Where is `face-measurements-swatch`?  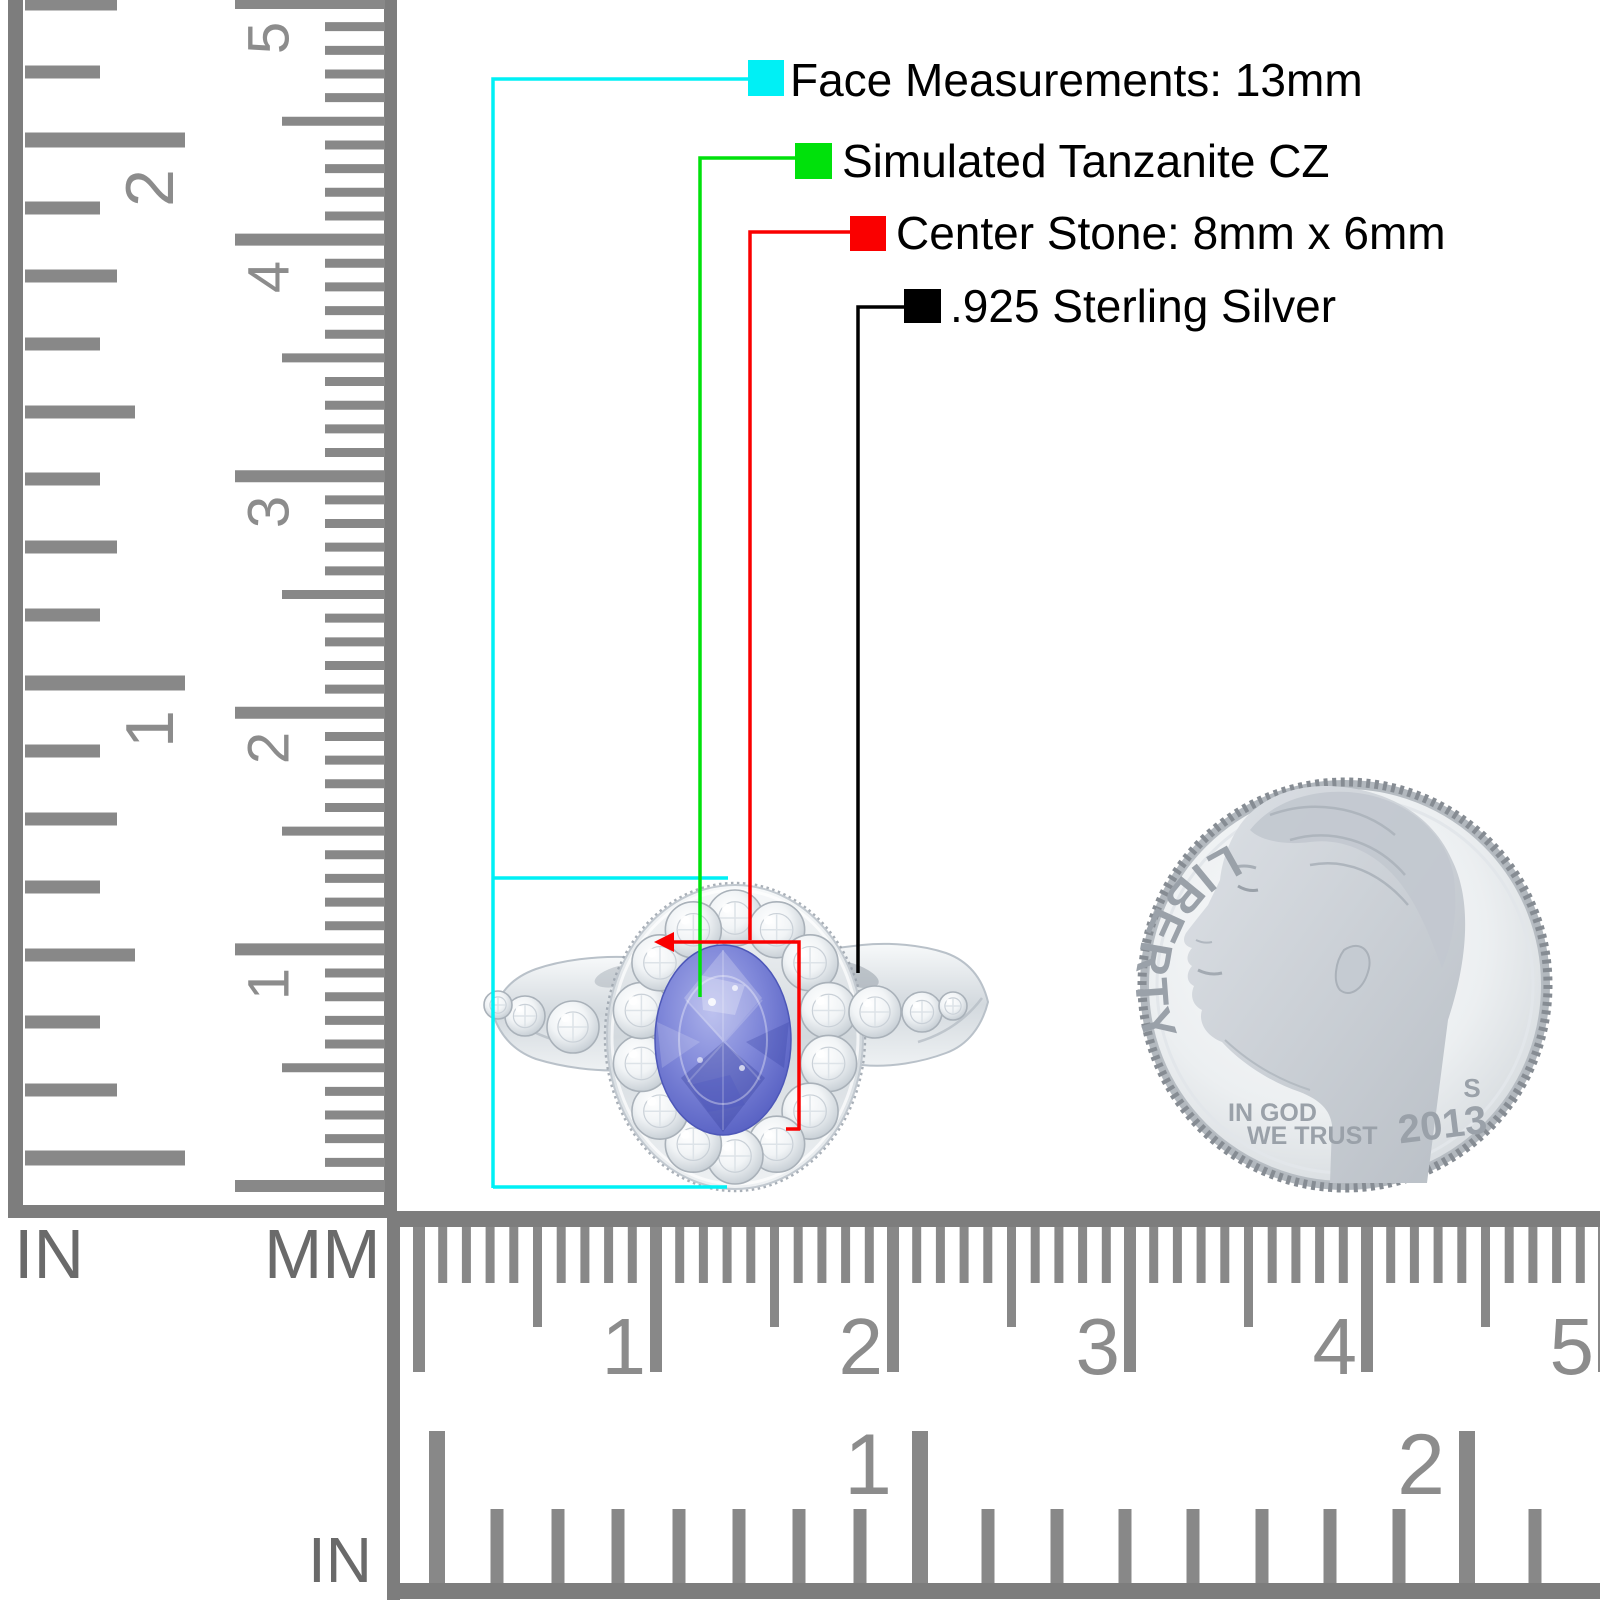 face-measurements-swatch is located at coordinates (766, 78).